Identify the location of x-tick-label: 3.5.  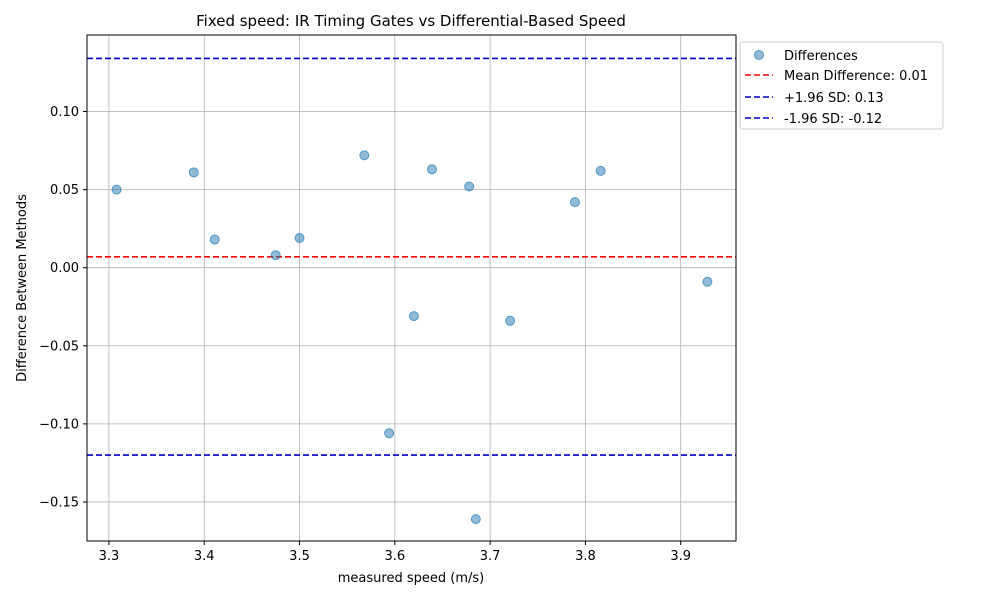
(299, 556).